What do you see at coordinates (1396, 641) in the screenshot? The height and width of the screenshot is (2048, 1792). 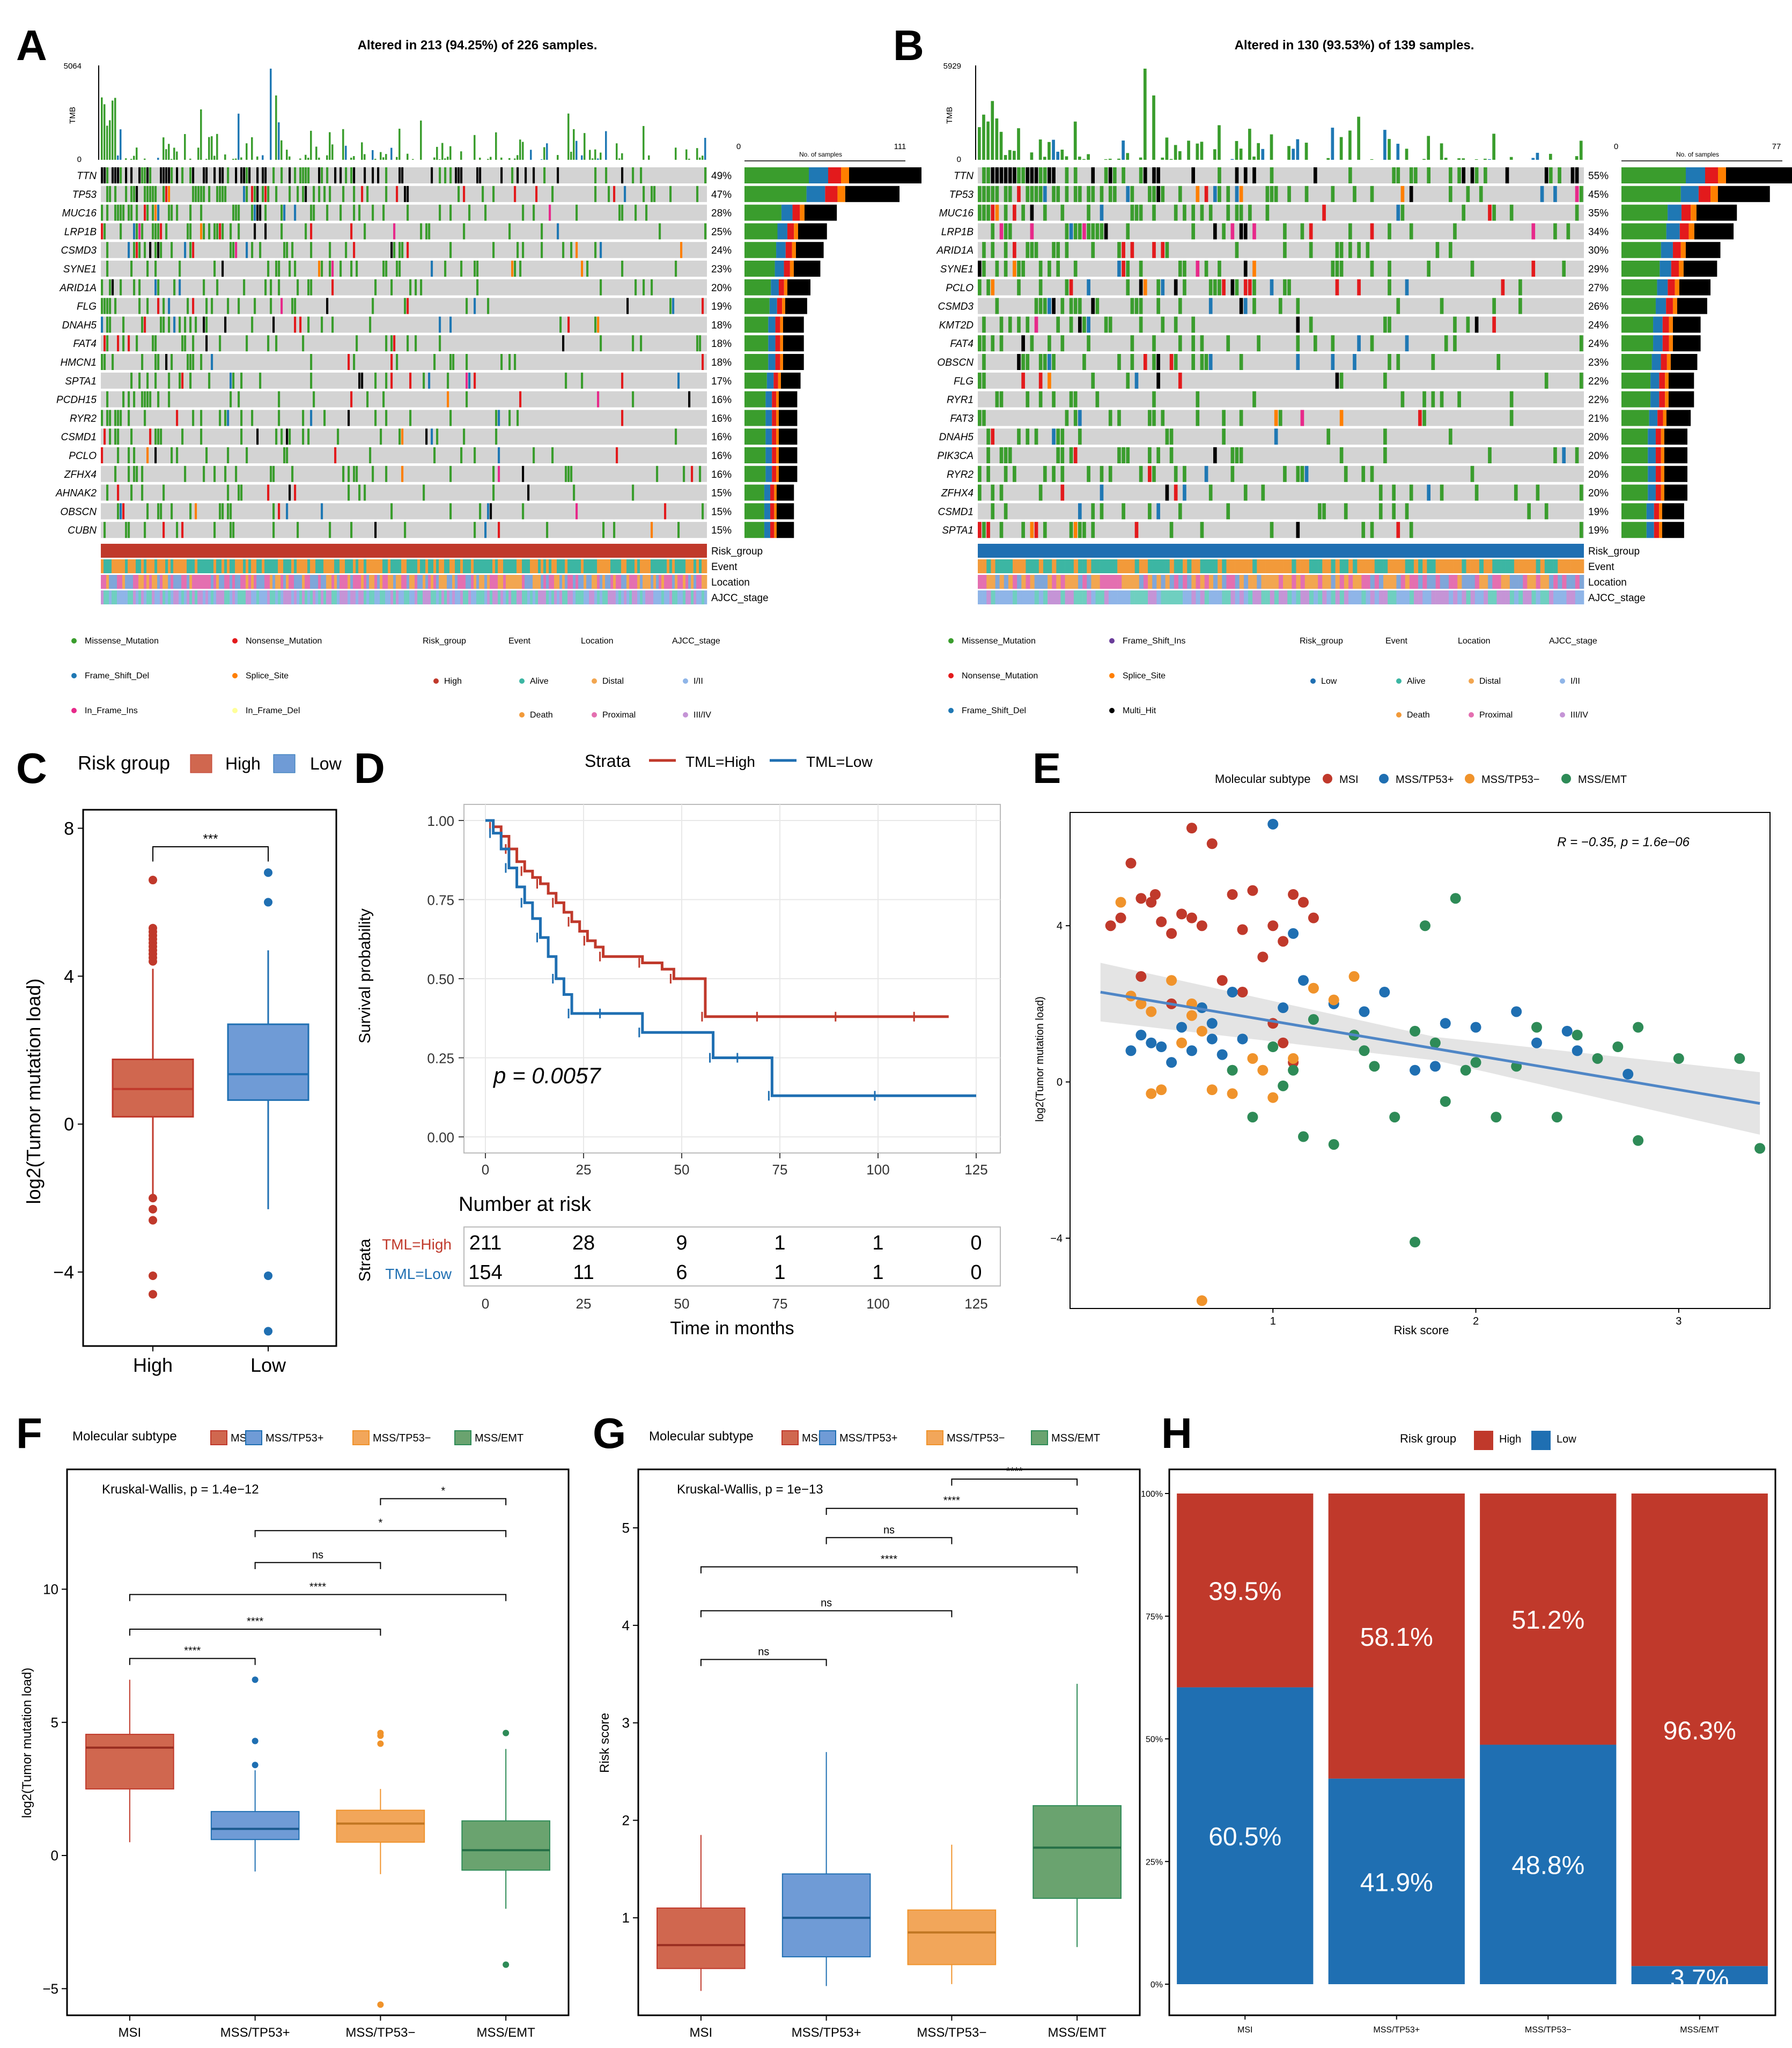 I see `legend-title: Event` at bounding box center [1396, 641].